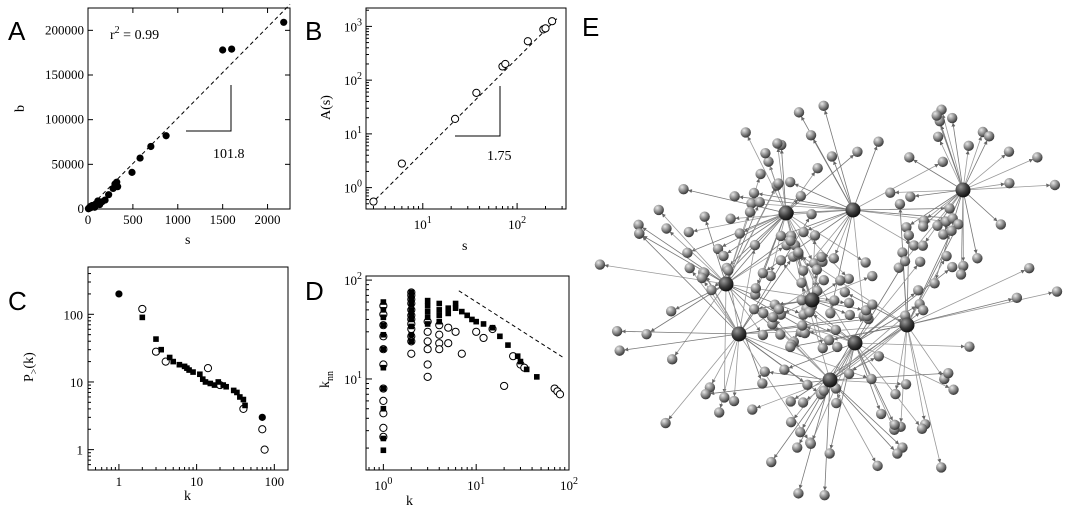 This screenshot has width=1065, height=510. I want to click on panel-c-xtick-label: 1, so click(119, 481).